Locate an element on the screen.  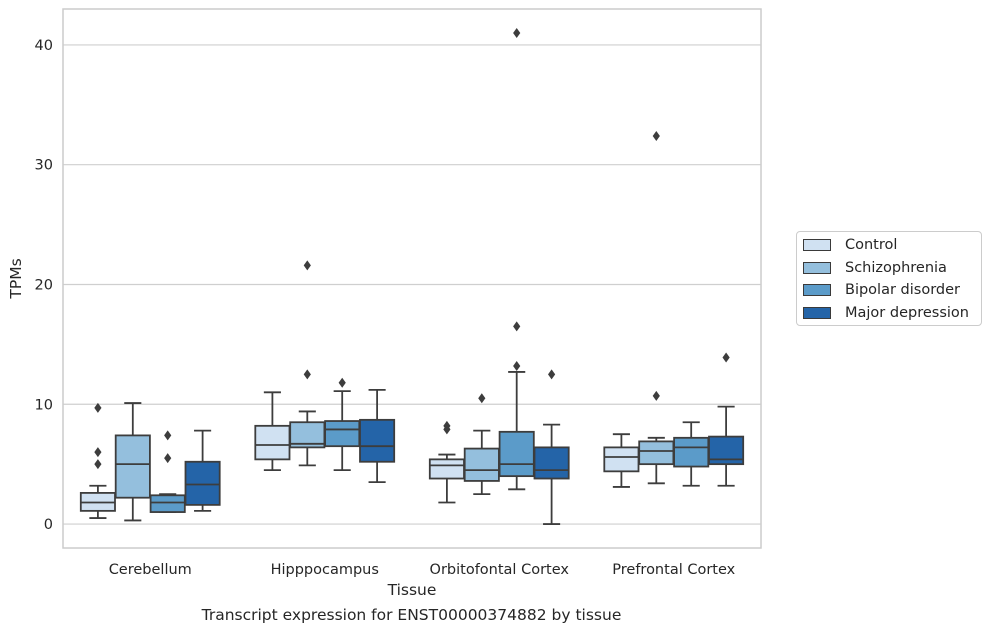
box-schizophrenia-hipppocampus is located at coordinates (307, 363).